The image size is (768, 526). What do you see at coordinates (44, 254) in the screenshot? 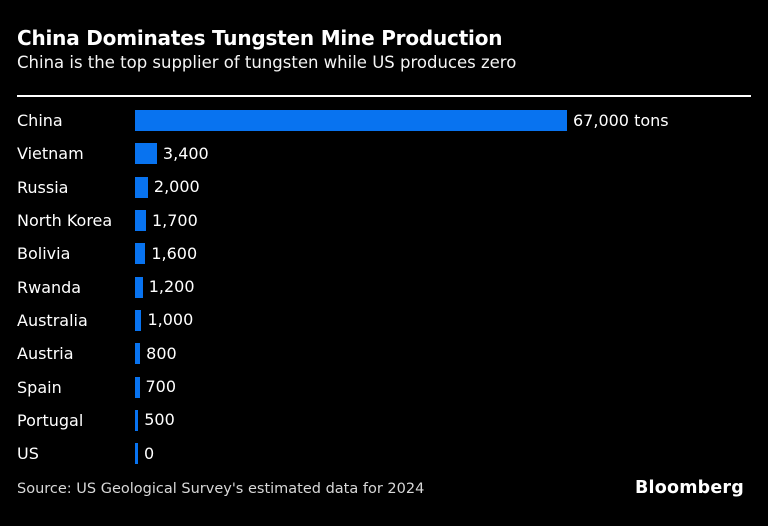
I see `category-label: Bolivia` at bounding box center [44, 254].